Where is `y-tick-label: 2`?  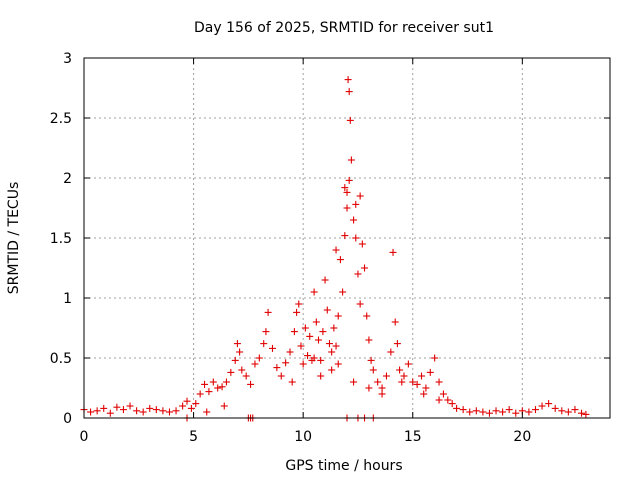
y-tick-label: 2 is located at coordinates (67, 179).